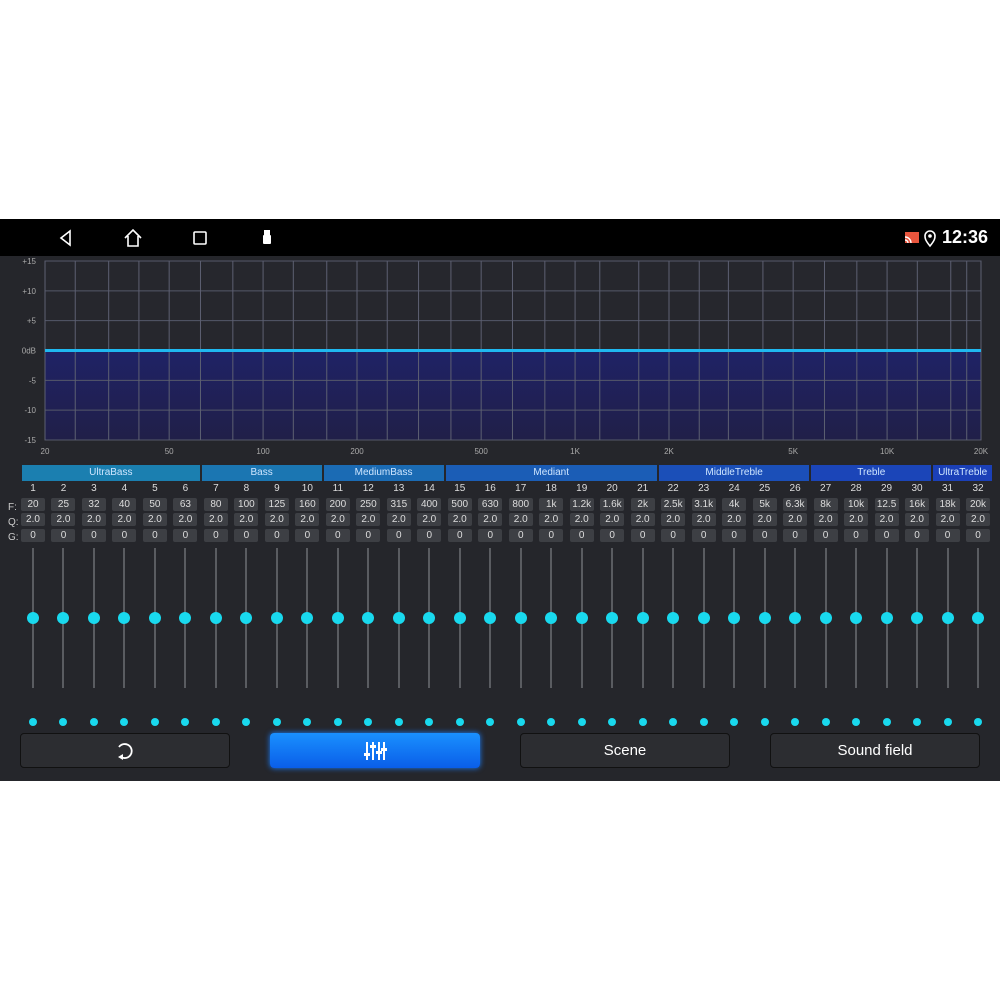  What do you see at coordinates (215, 504) in the screenshot?
I see `freq-value: 80` at bounding box center [215, 504].